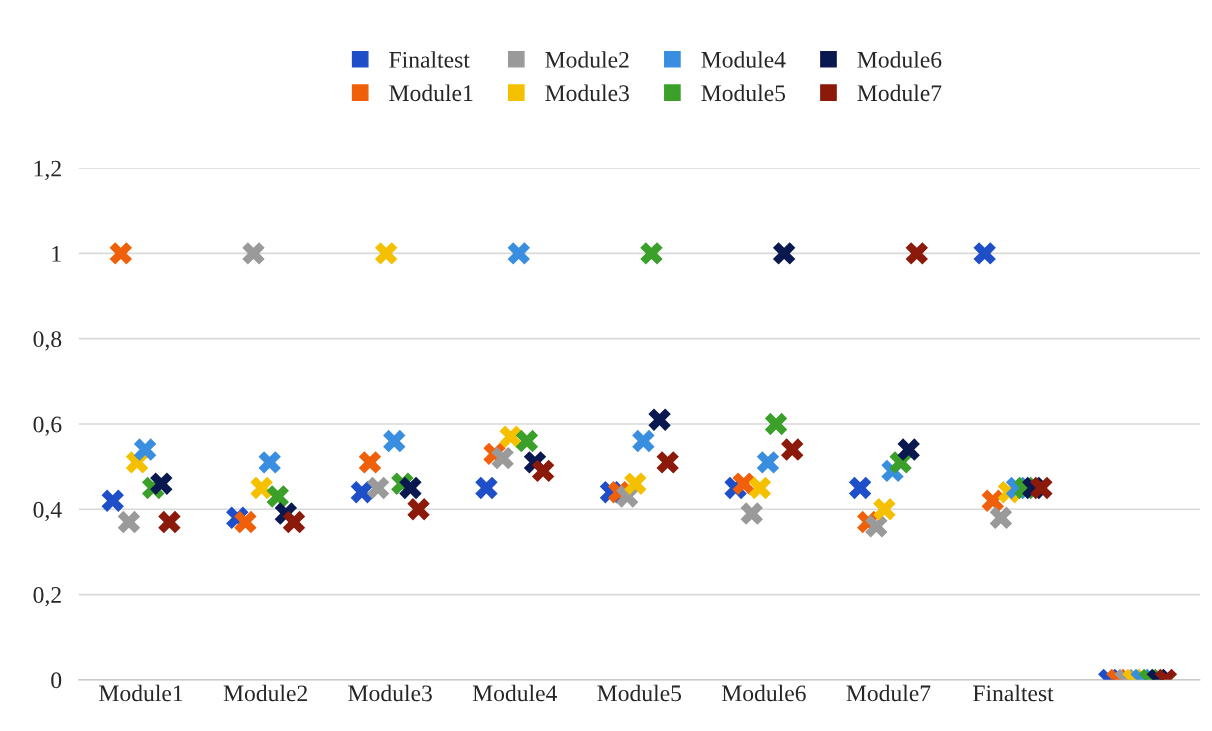 The image size is (1212, 731). What do you see at coordinates (899, 93) in the screenshot?
I see `legend-label: Module7` at bounding box center [899, 93].